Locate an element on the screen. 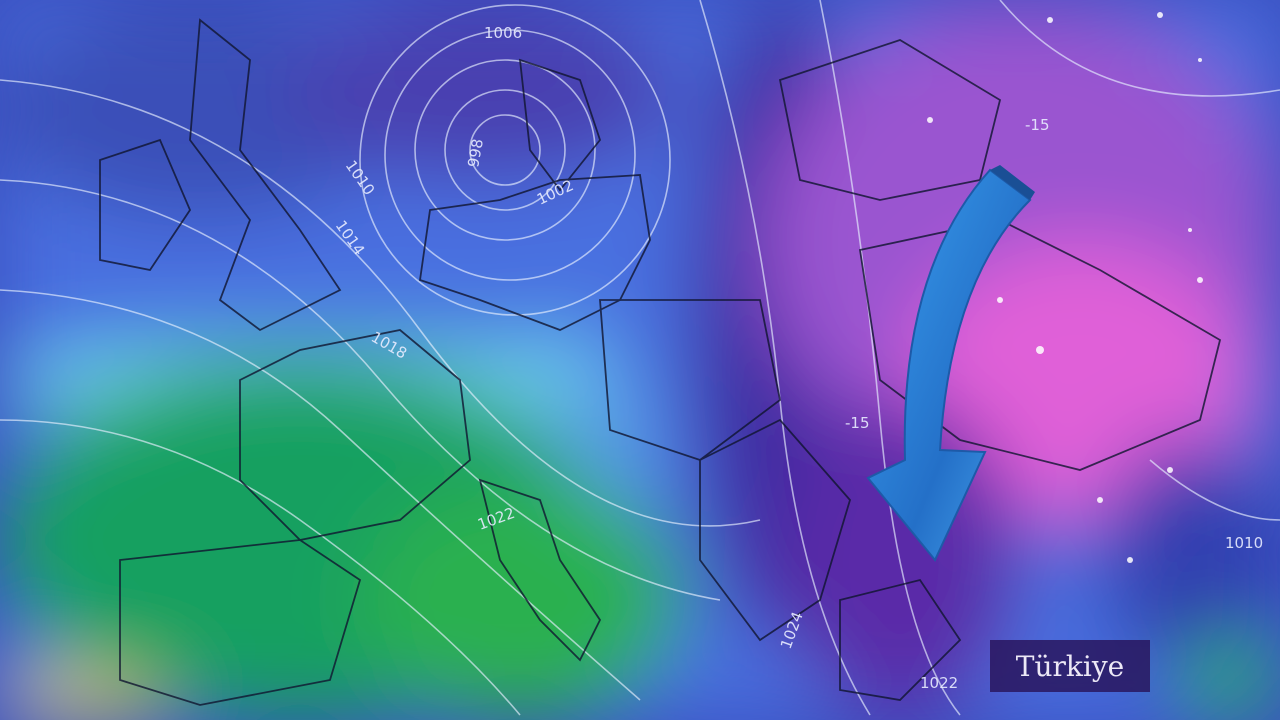 The height and width of the screenshot is (720, 1280). cold-air-arrow-icon is located at coordinates (950, 363).